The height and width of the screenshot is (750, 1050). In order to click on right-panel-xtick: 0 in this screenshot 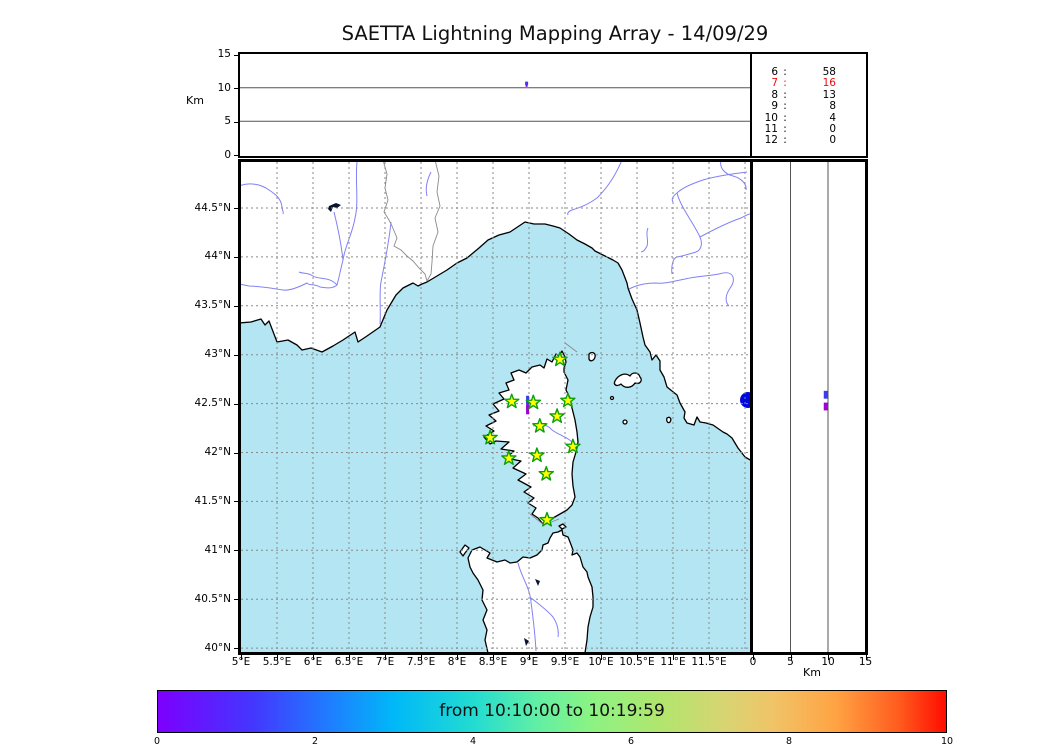, I will do `click(753, 662)`.